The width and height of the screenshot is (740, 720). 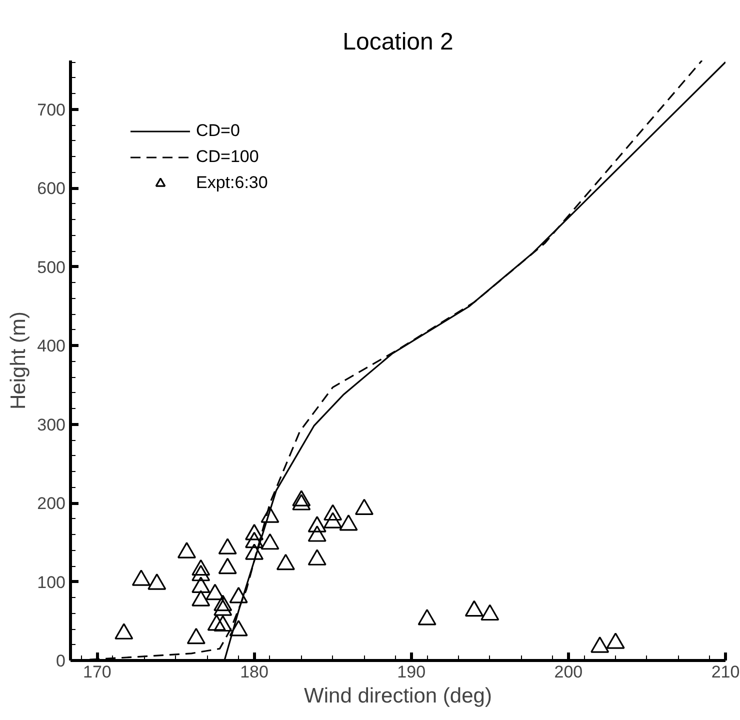 I want to click on y-tick-label: 100, so click(x=51, y=582).